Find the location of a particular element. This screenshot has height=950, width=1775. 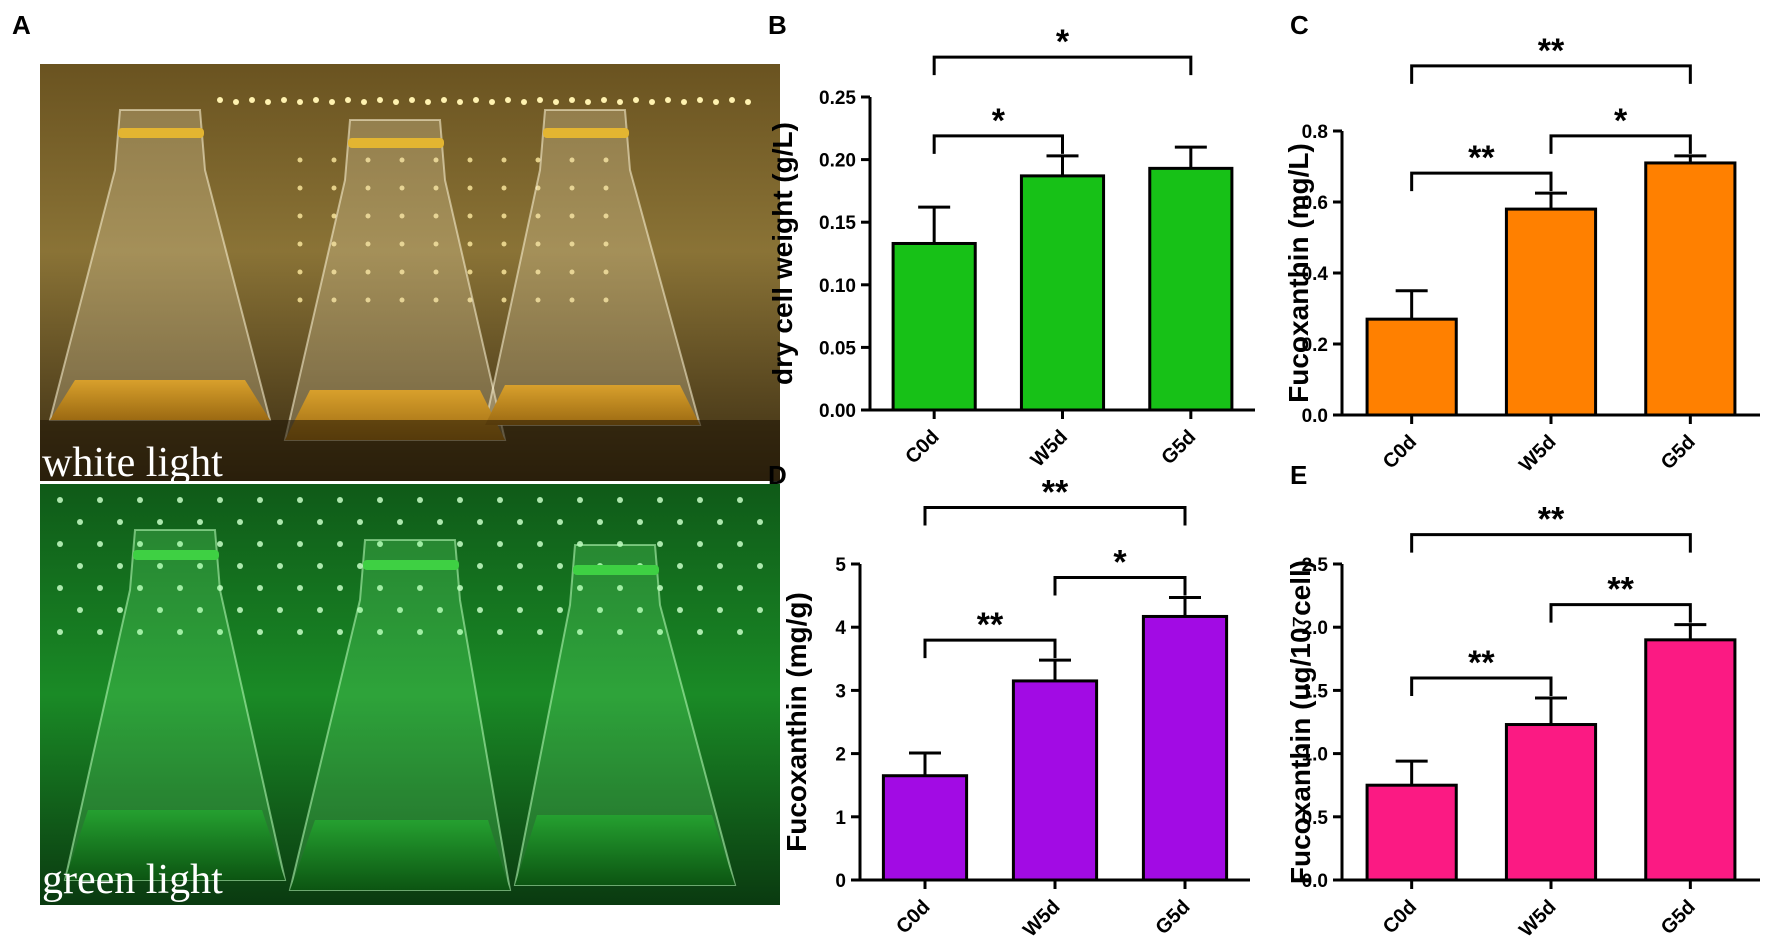

y-tick-label: 0.15 is located at coordinates (837, 223).